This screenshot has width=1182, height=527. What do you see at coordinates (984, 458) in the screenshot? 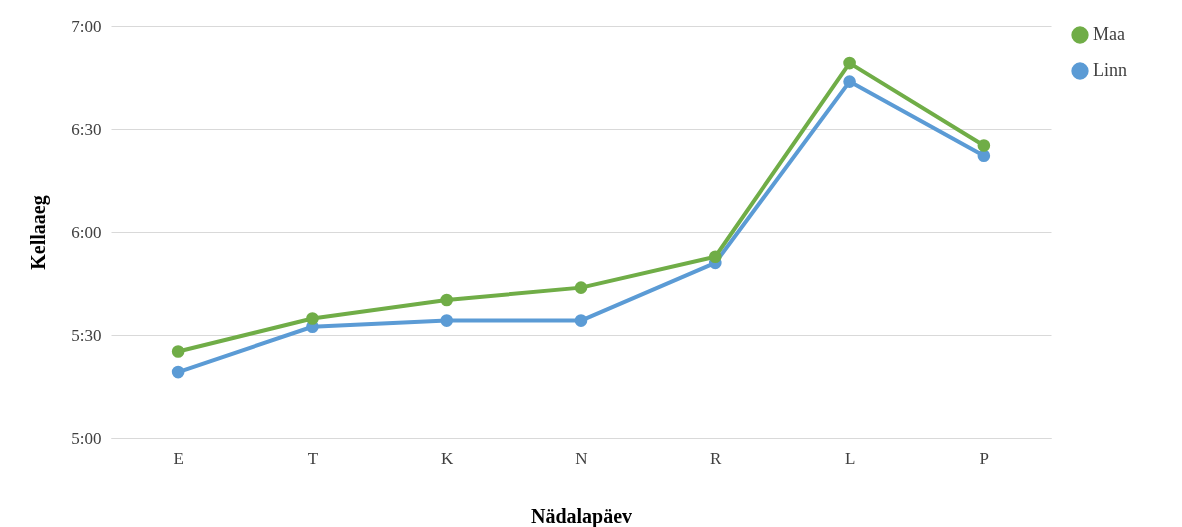
I see `x-tick-label: P` at bounding box center [984, 458].